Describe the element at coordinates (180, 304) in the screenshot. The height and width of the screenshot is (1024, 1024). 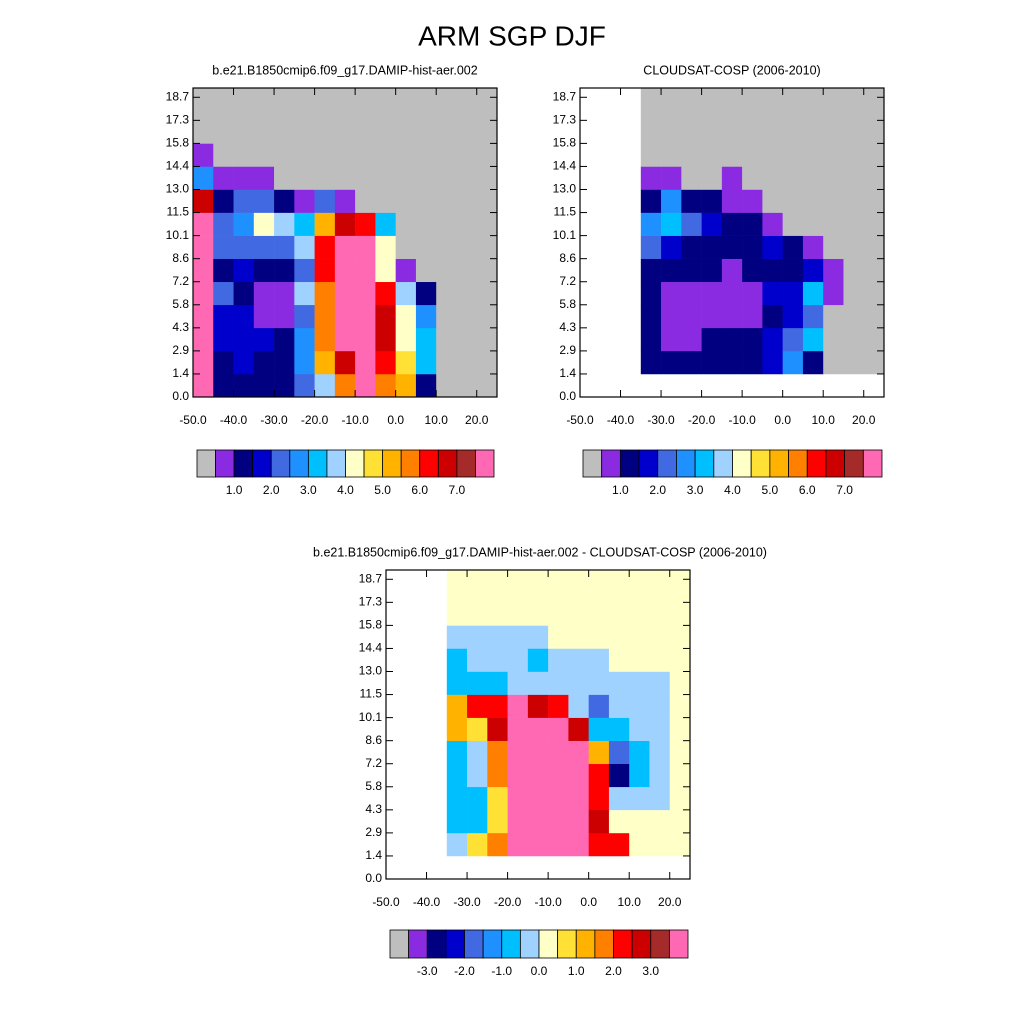
I see `y-tick-label: 5.8` at that location.